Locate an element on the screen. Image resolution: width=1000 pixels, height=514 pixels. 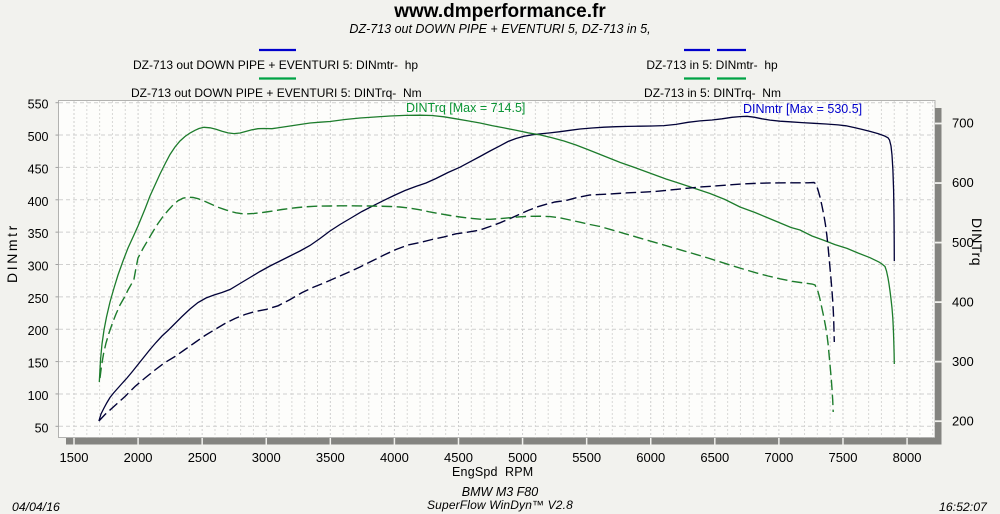
svg-text: 7500 is located at coordinates (843, 457).